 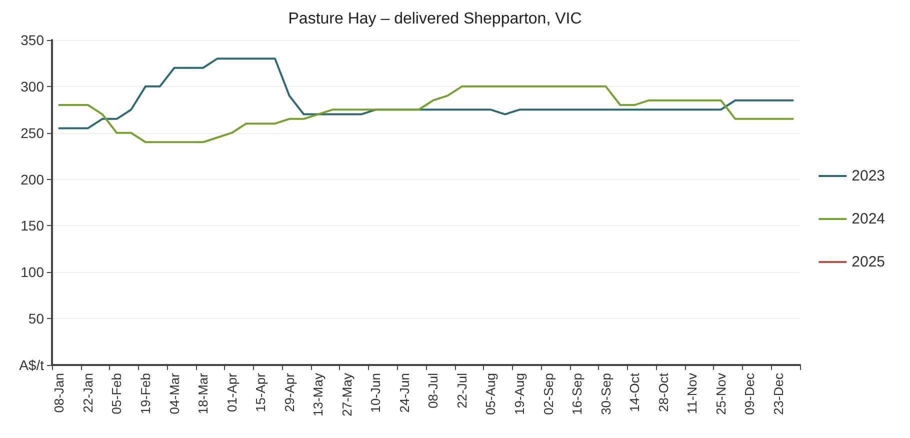 What do you see at coordinates (232, 392) in the screenshot?
I see `x-tick-label: 01-Apr` at bounding box center [232, 392].